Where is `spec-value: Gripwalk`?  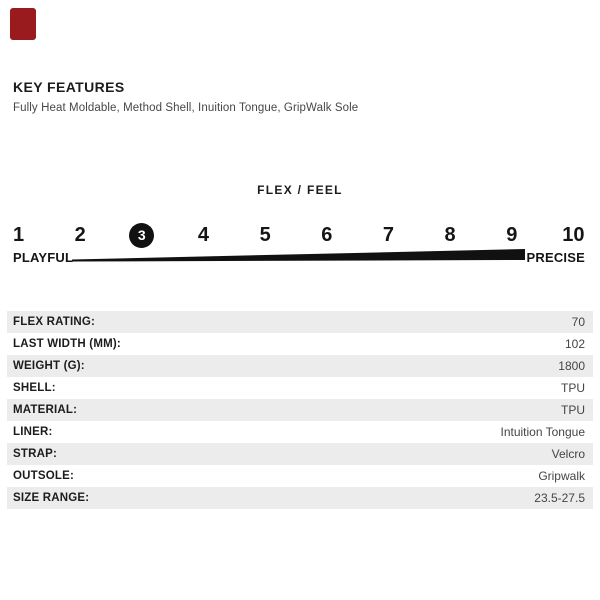 spec-value: Gripwalk is located at coordinates (561, 476).